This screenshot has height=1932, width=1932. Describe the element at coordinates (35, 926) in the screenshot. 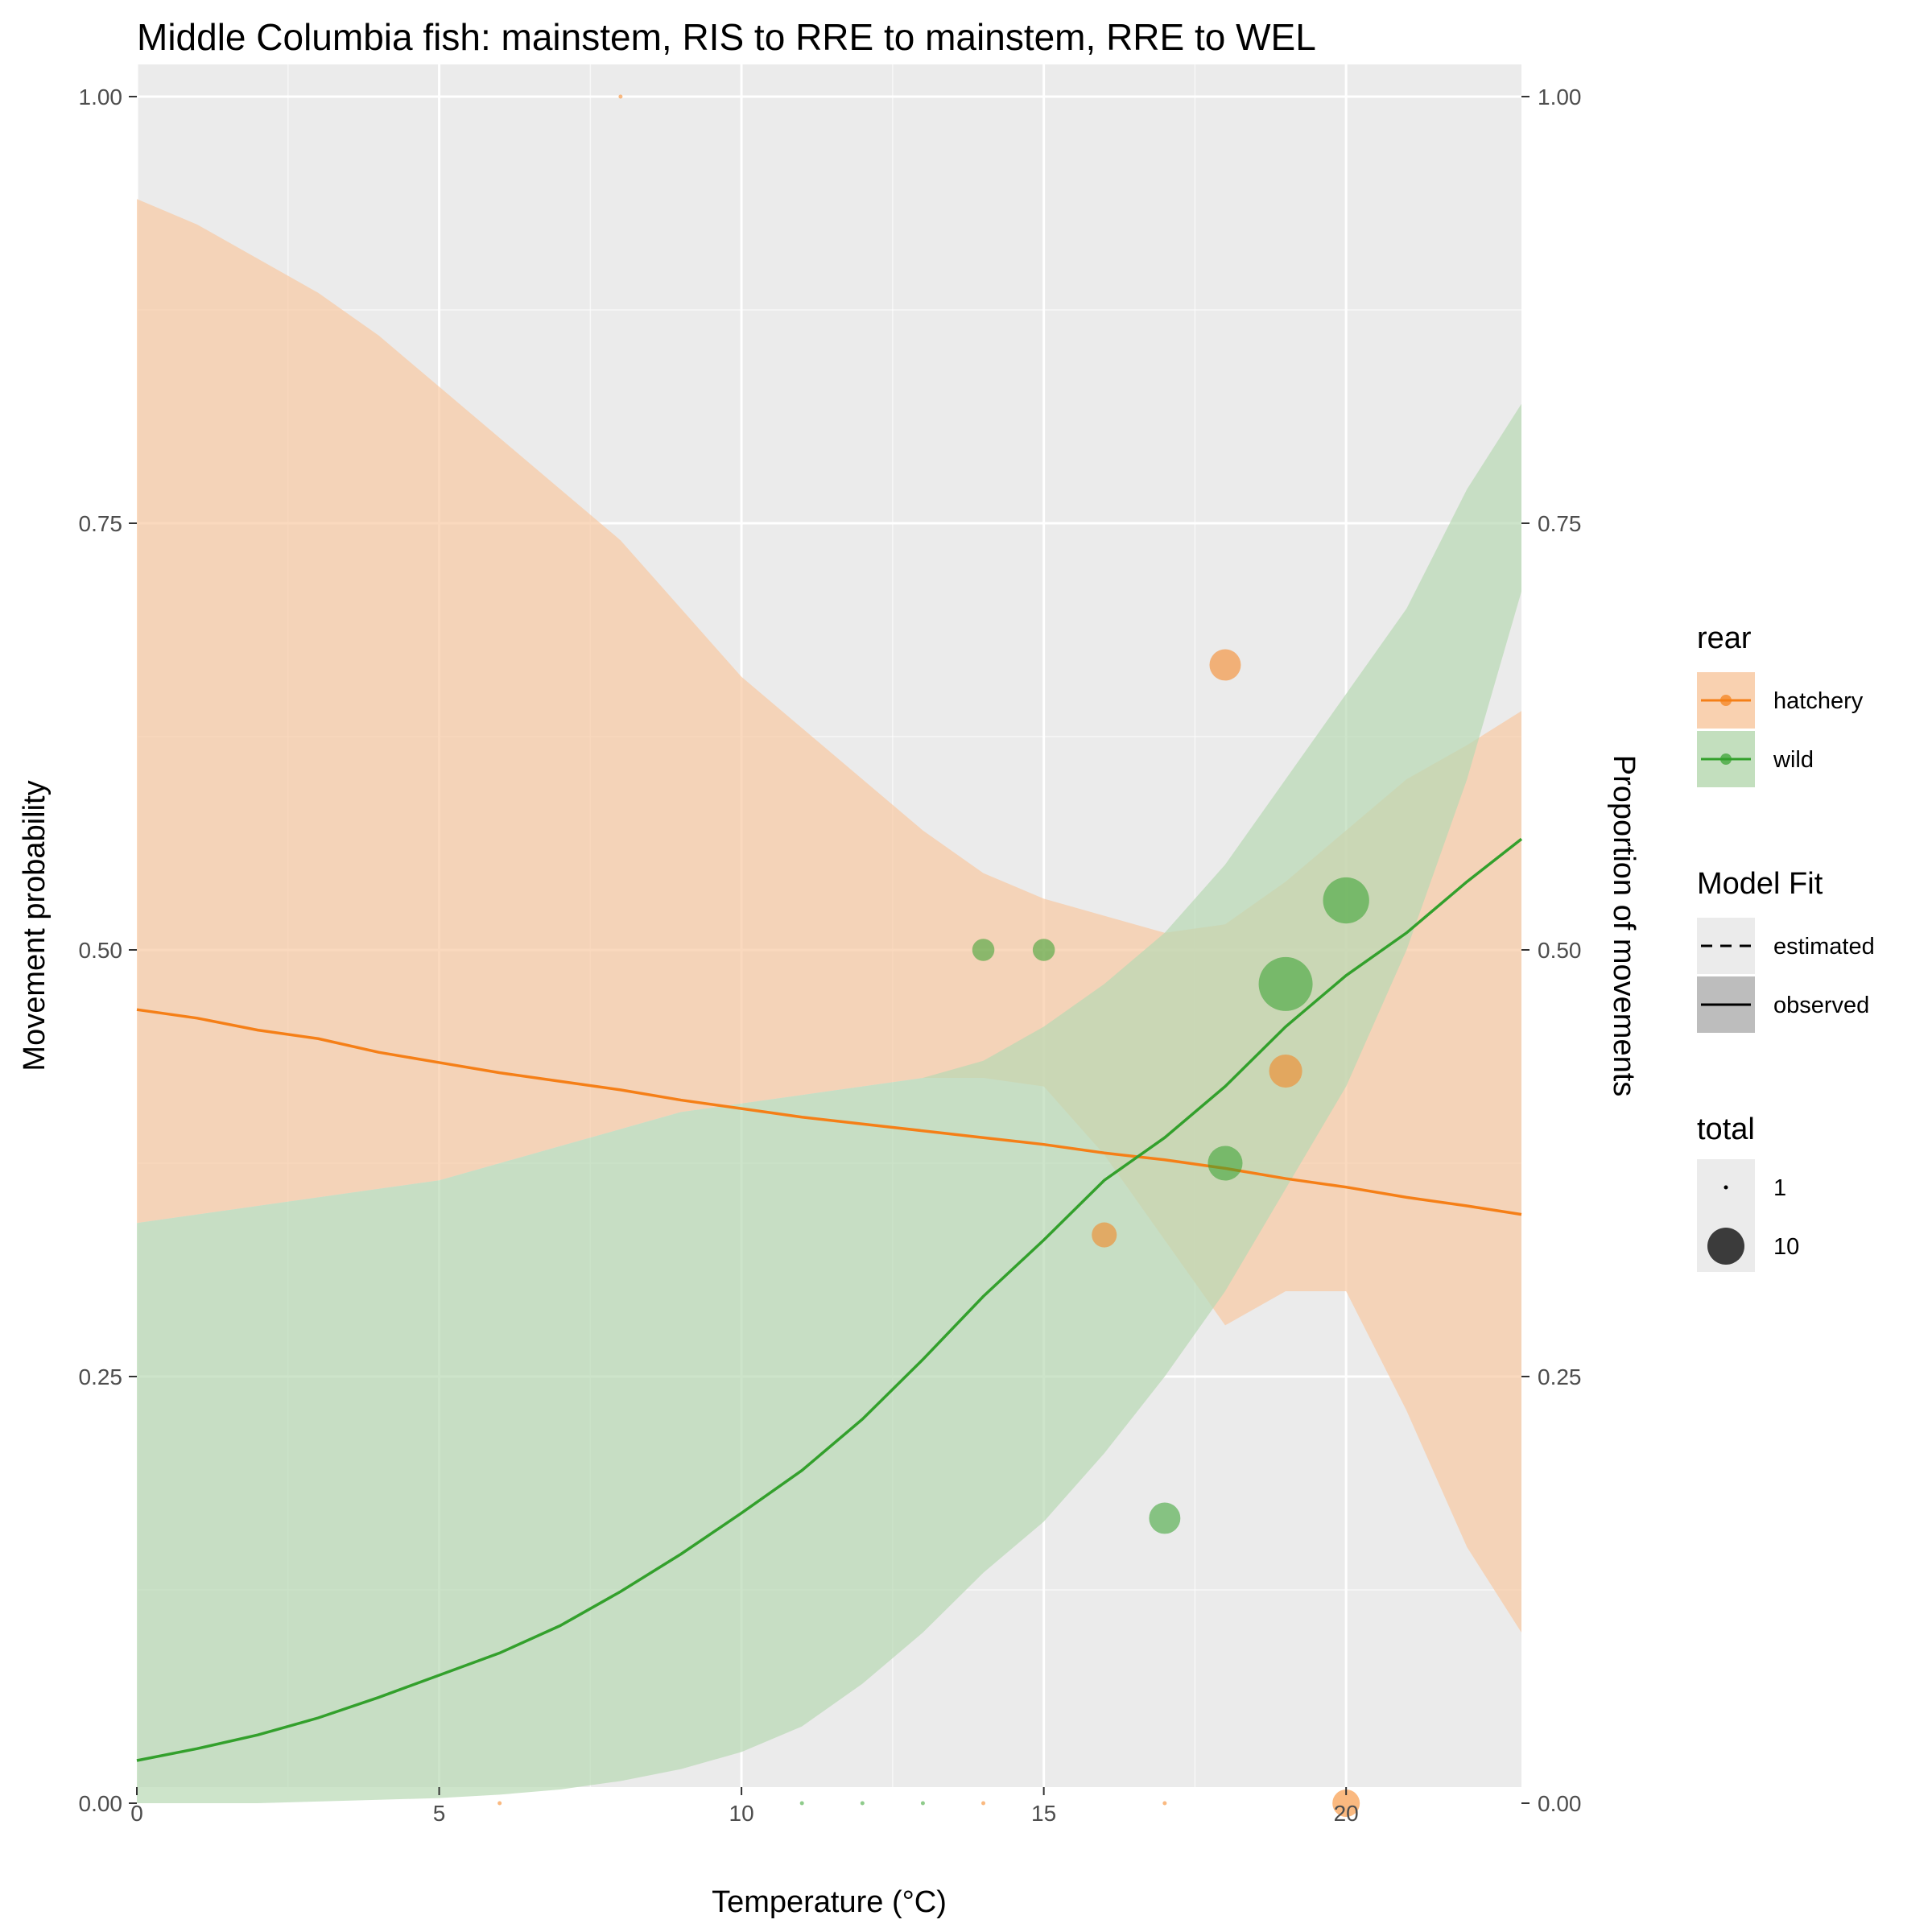

I see `y-axis-title: Movement probability` at that location.